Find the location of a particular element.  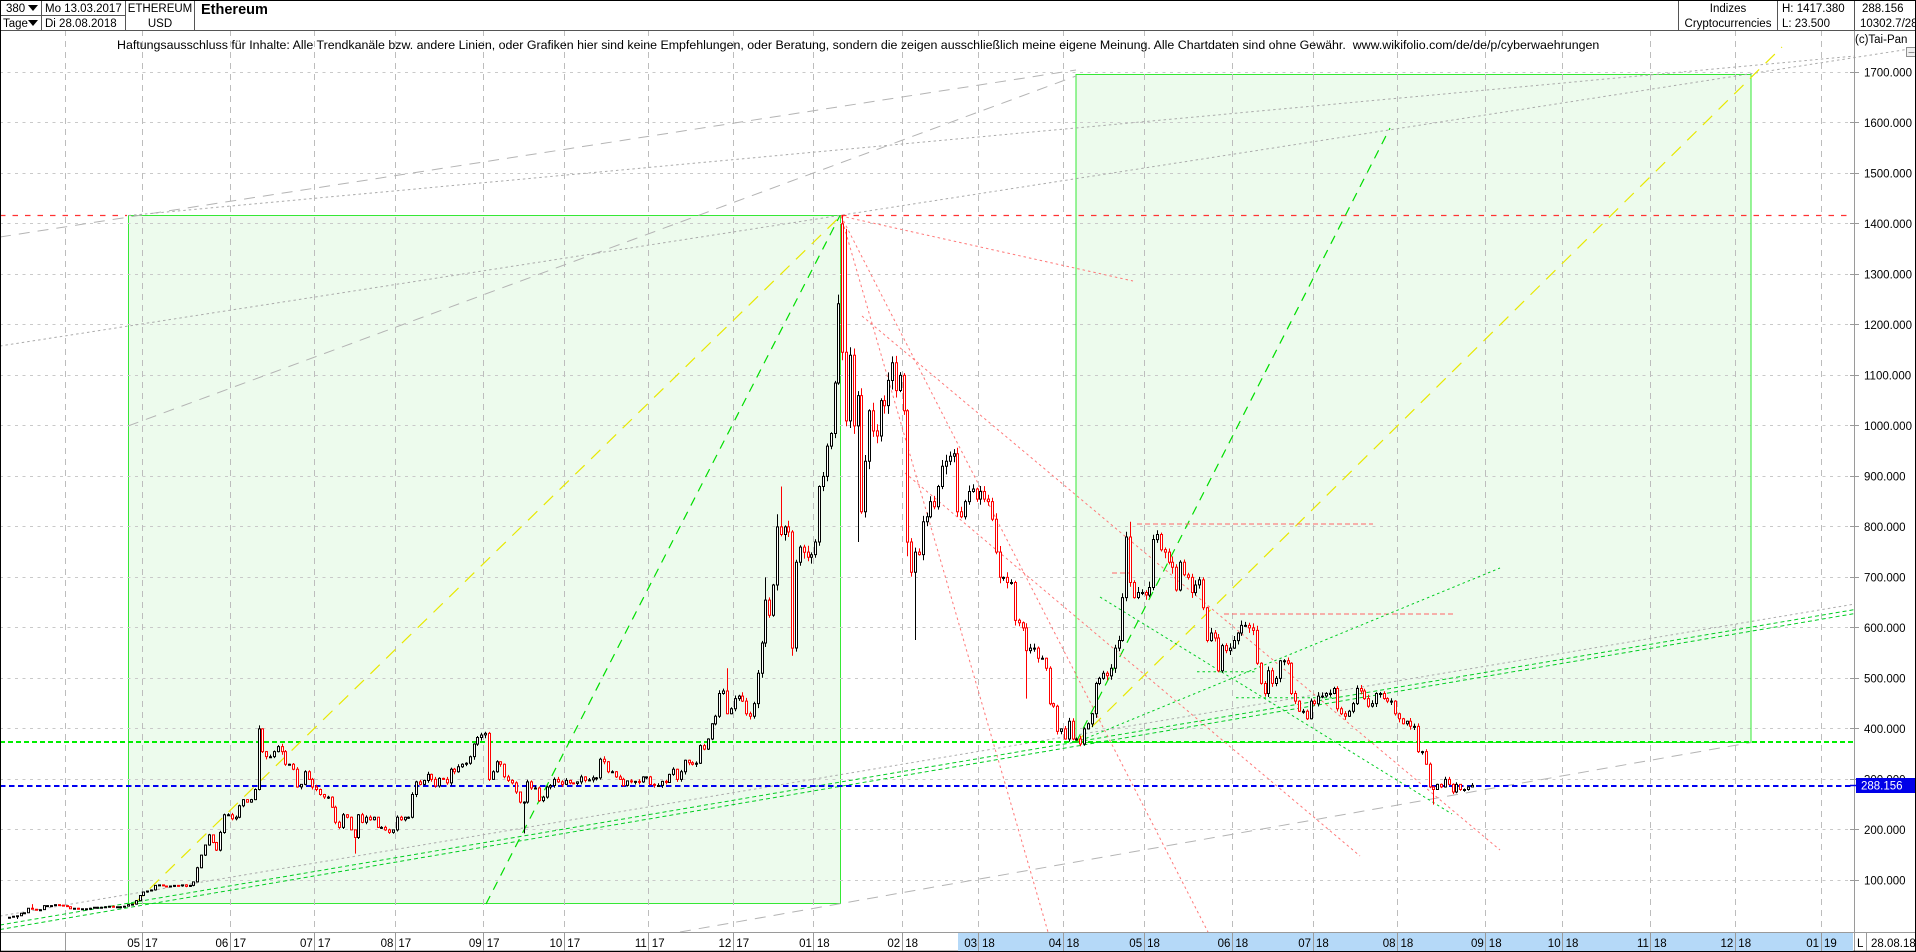

svg-text: 900.000 is located at coordinates (1885, 477).